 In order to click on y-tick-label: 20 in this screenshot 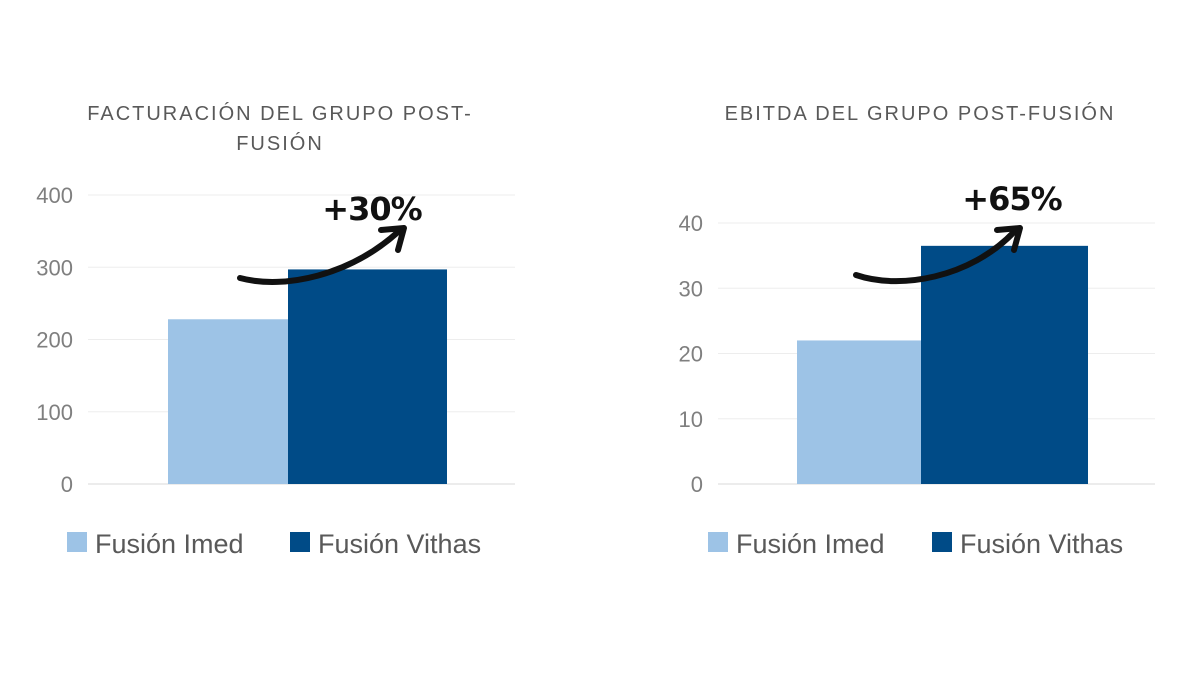, I will do `click(691, 354)`.